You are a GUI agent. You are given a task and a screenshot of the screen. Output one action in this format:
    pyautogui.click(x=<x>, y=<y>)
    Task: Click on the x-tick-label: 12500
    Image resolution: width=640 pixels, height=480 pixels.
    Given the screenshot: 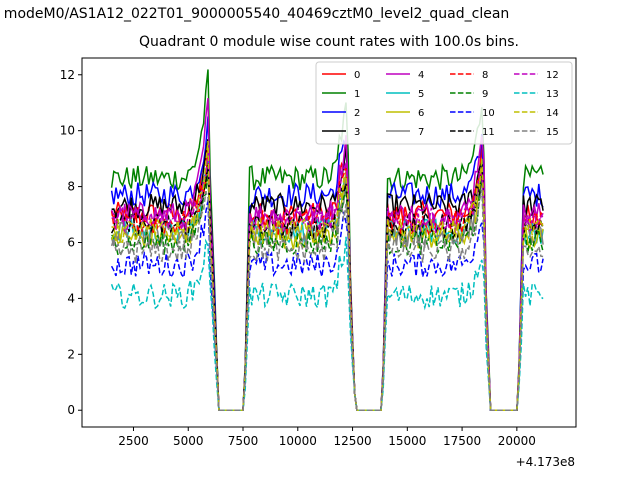 What is the action you would take?
    pyautogui.click(x=352, y=441)
    